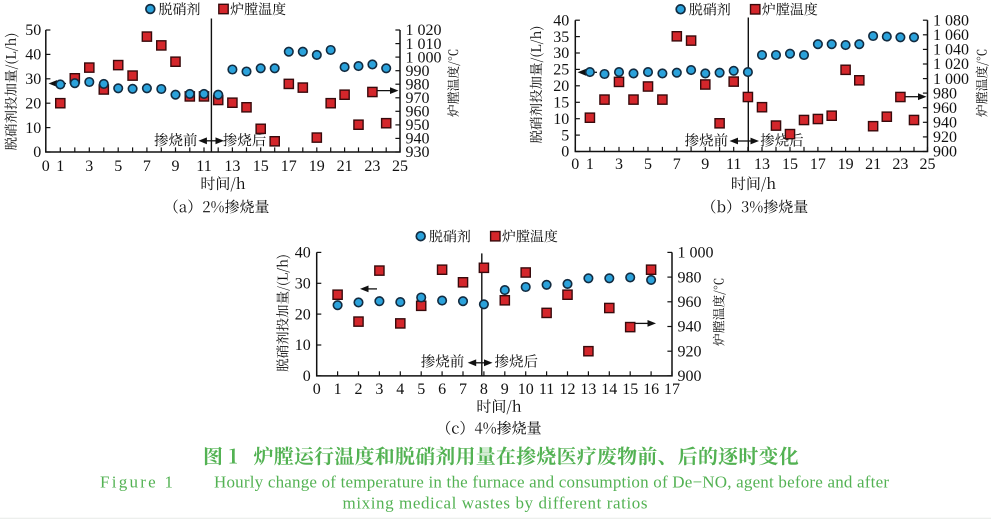  I want to click on svg-text: 14, so click(609, 389).